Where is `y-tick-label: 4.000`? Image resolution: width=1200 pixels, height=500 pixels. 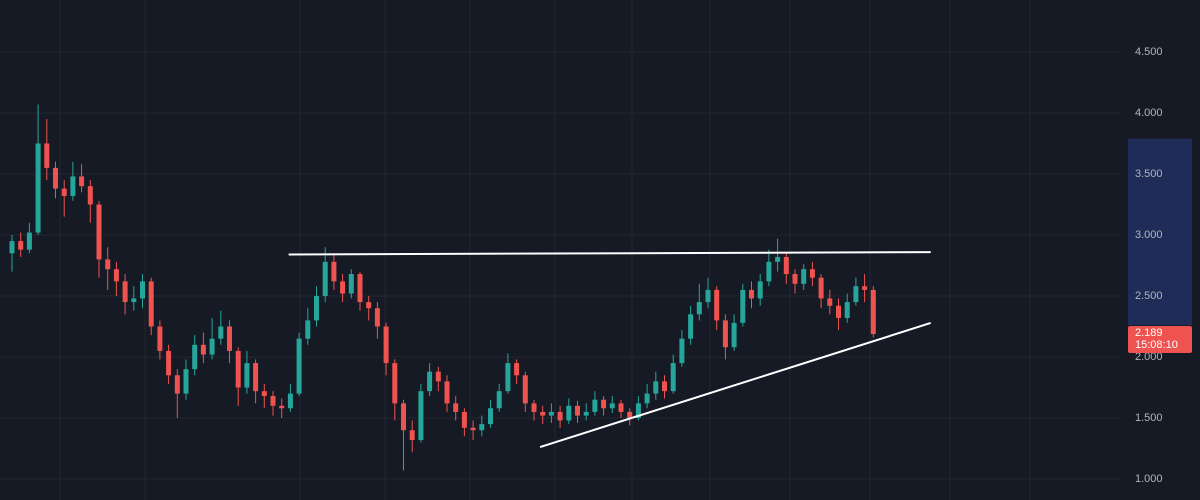
y-tick-label: 4.000 is located at coordinates (1149, 113).